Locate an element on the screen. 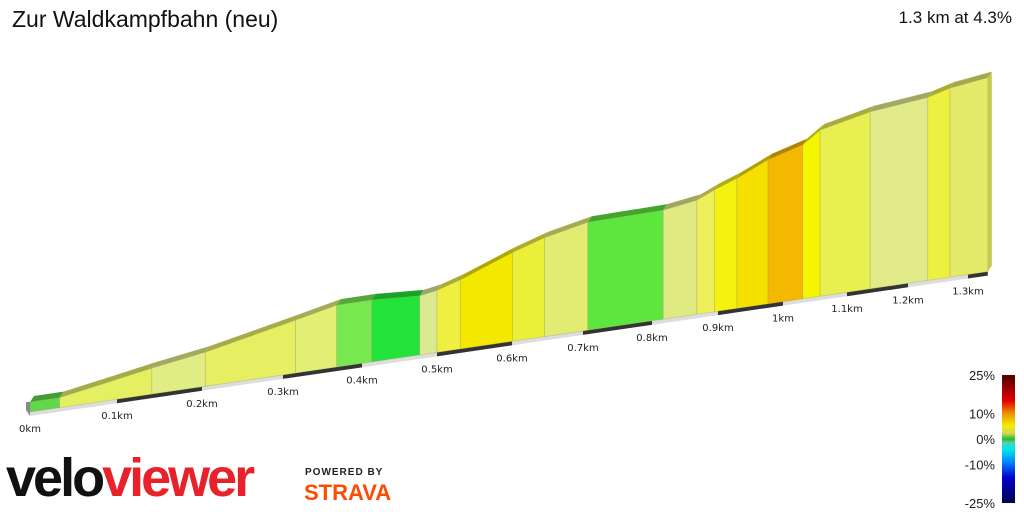 The height and width of the screenshot is (512, 1024). gradient-color-bar is located at coordinates (1008, 439).